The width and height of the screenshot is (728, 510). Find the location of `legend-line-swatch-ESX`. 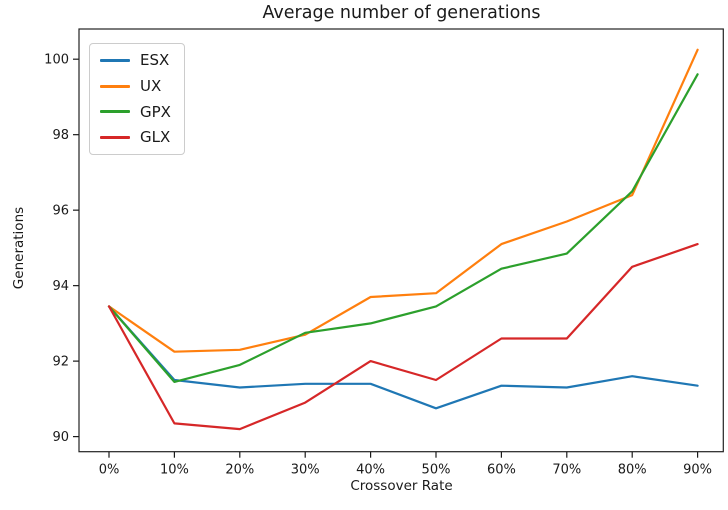

legend-line-swatch-ESX is located at coordinates (115, 60).